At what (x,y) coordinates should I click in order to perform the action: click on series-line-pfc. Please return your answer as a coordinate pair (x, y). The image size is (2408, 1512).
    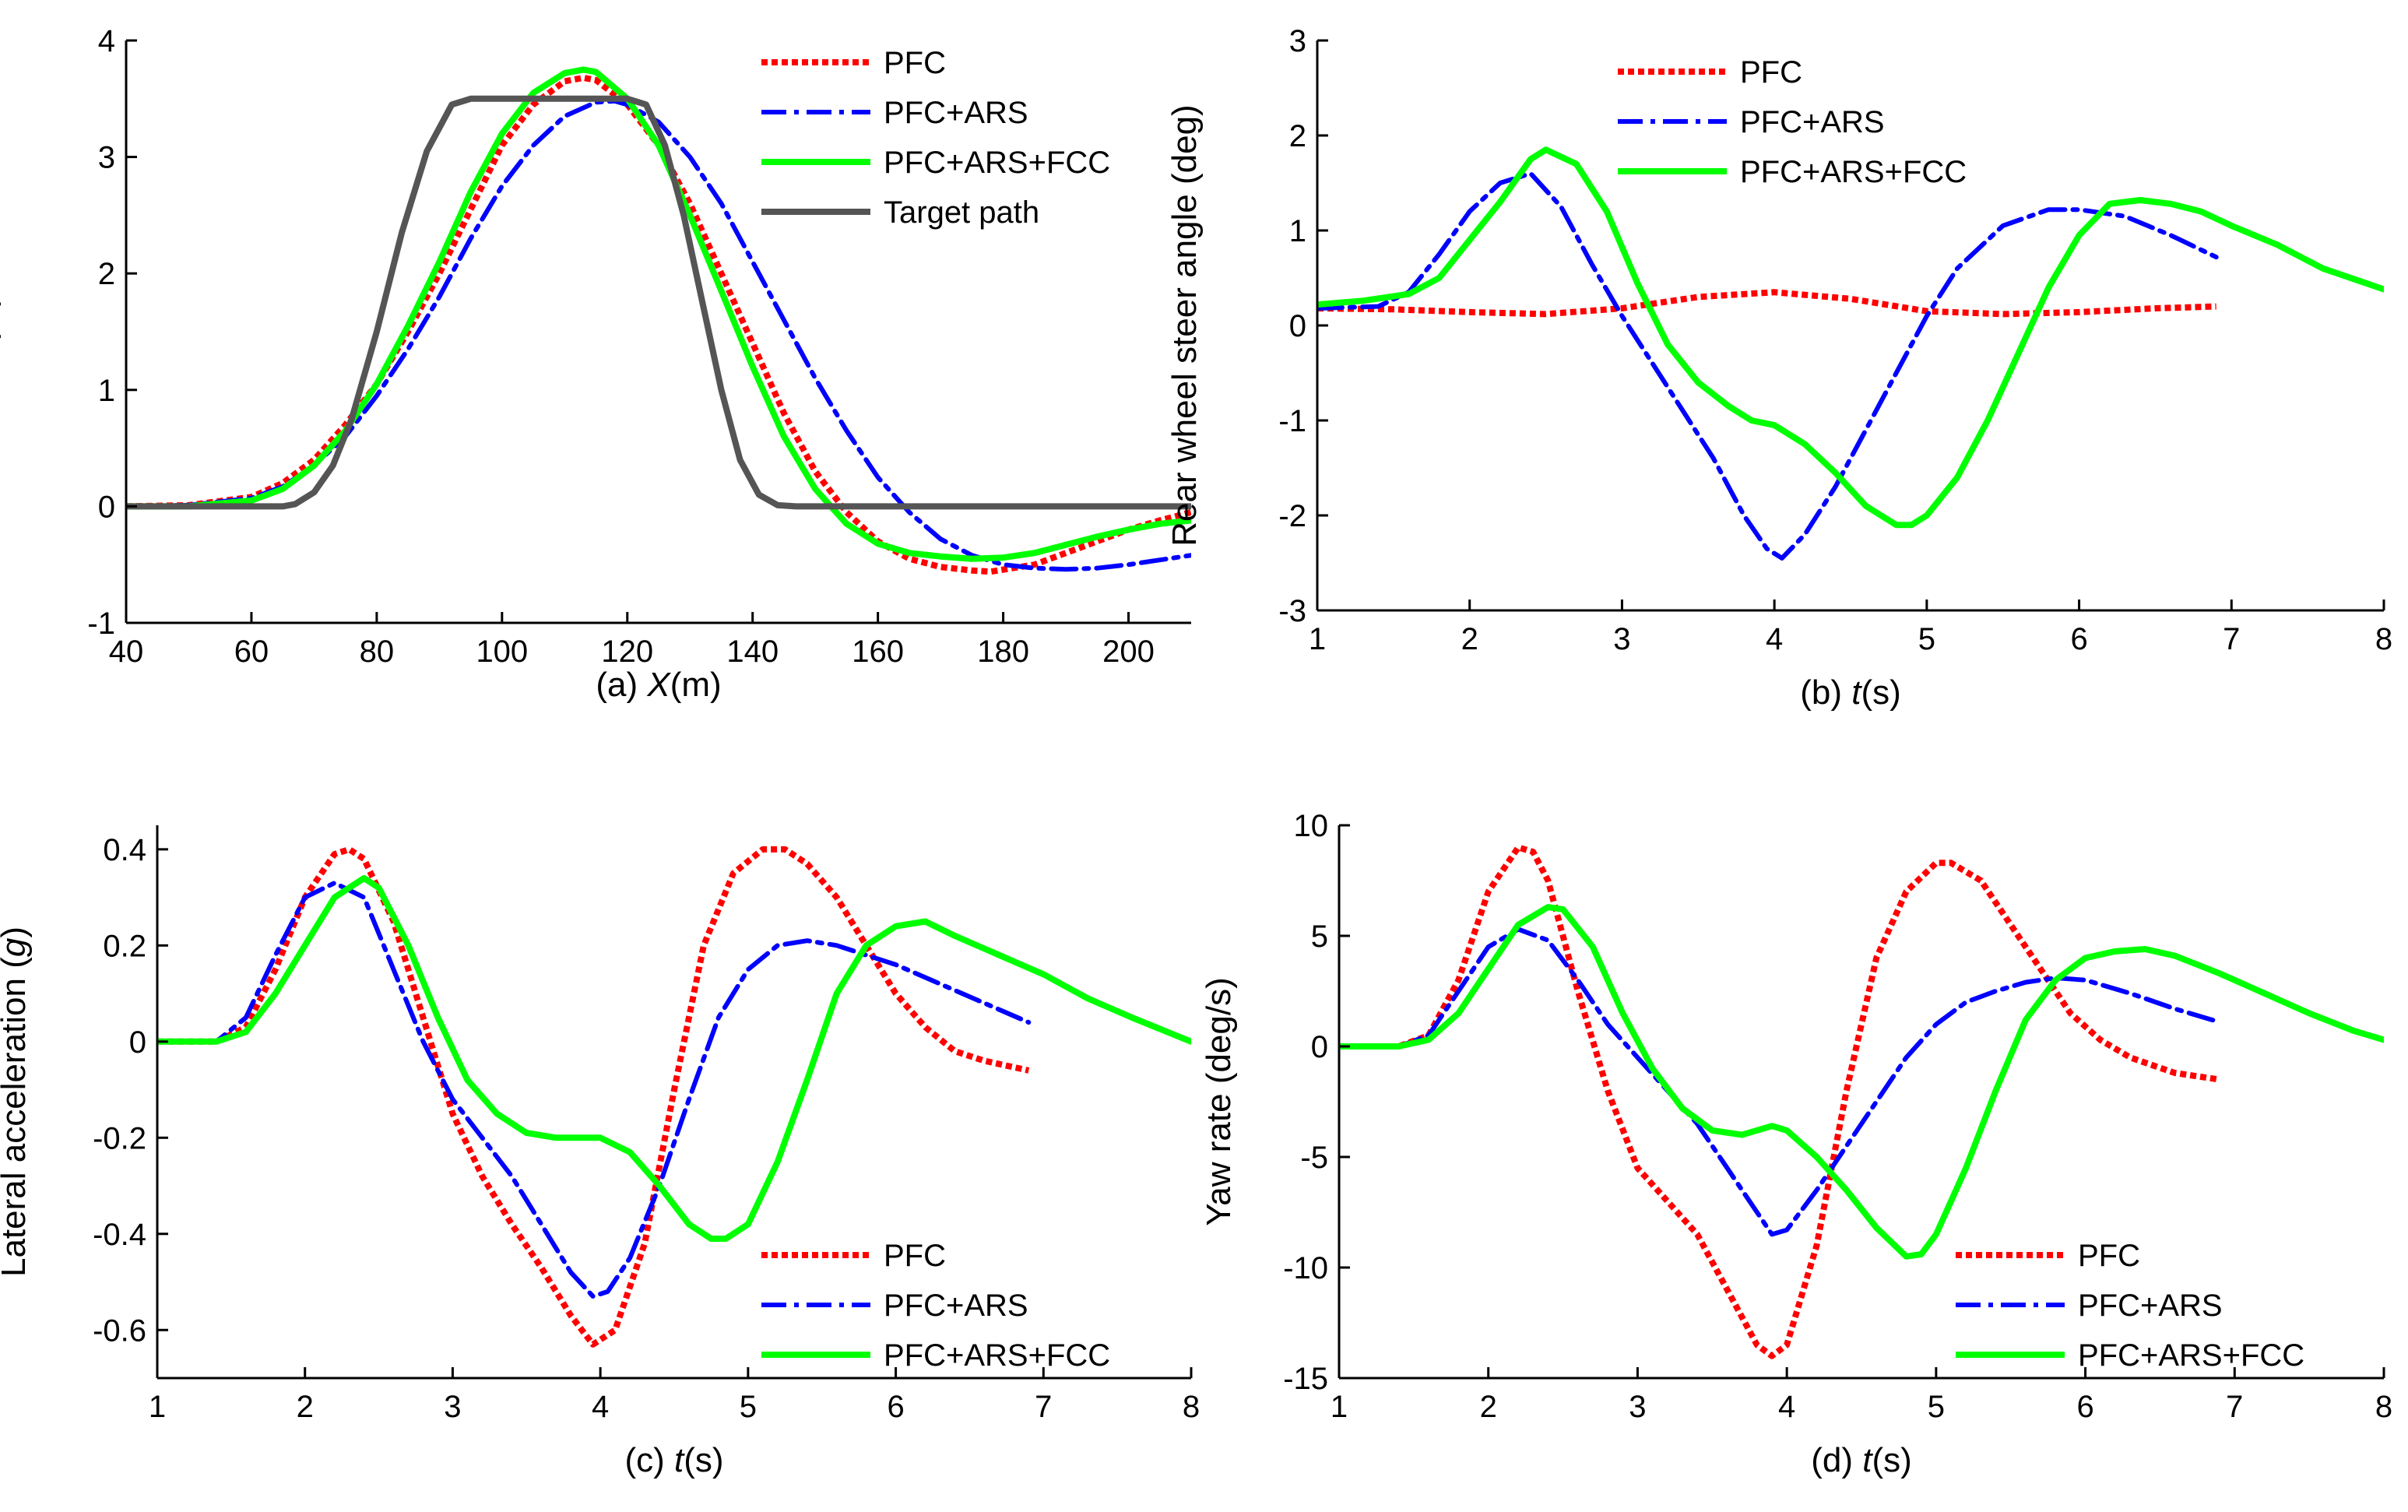
    Looking at the image, I should click on (1779, 1102).